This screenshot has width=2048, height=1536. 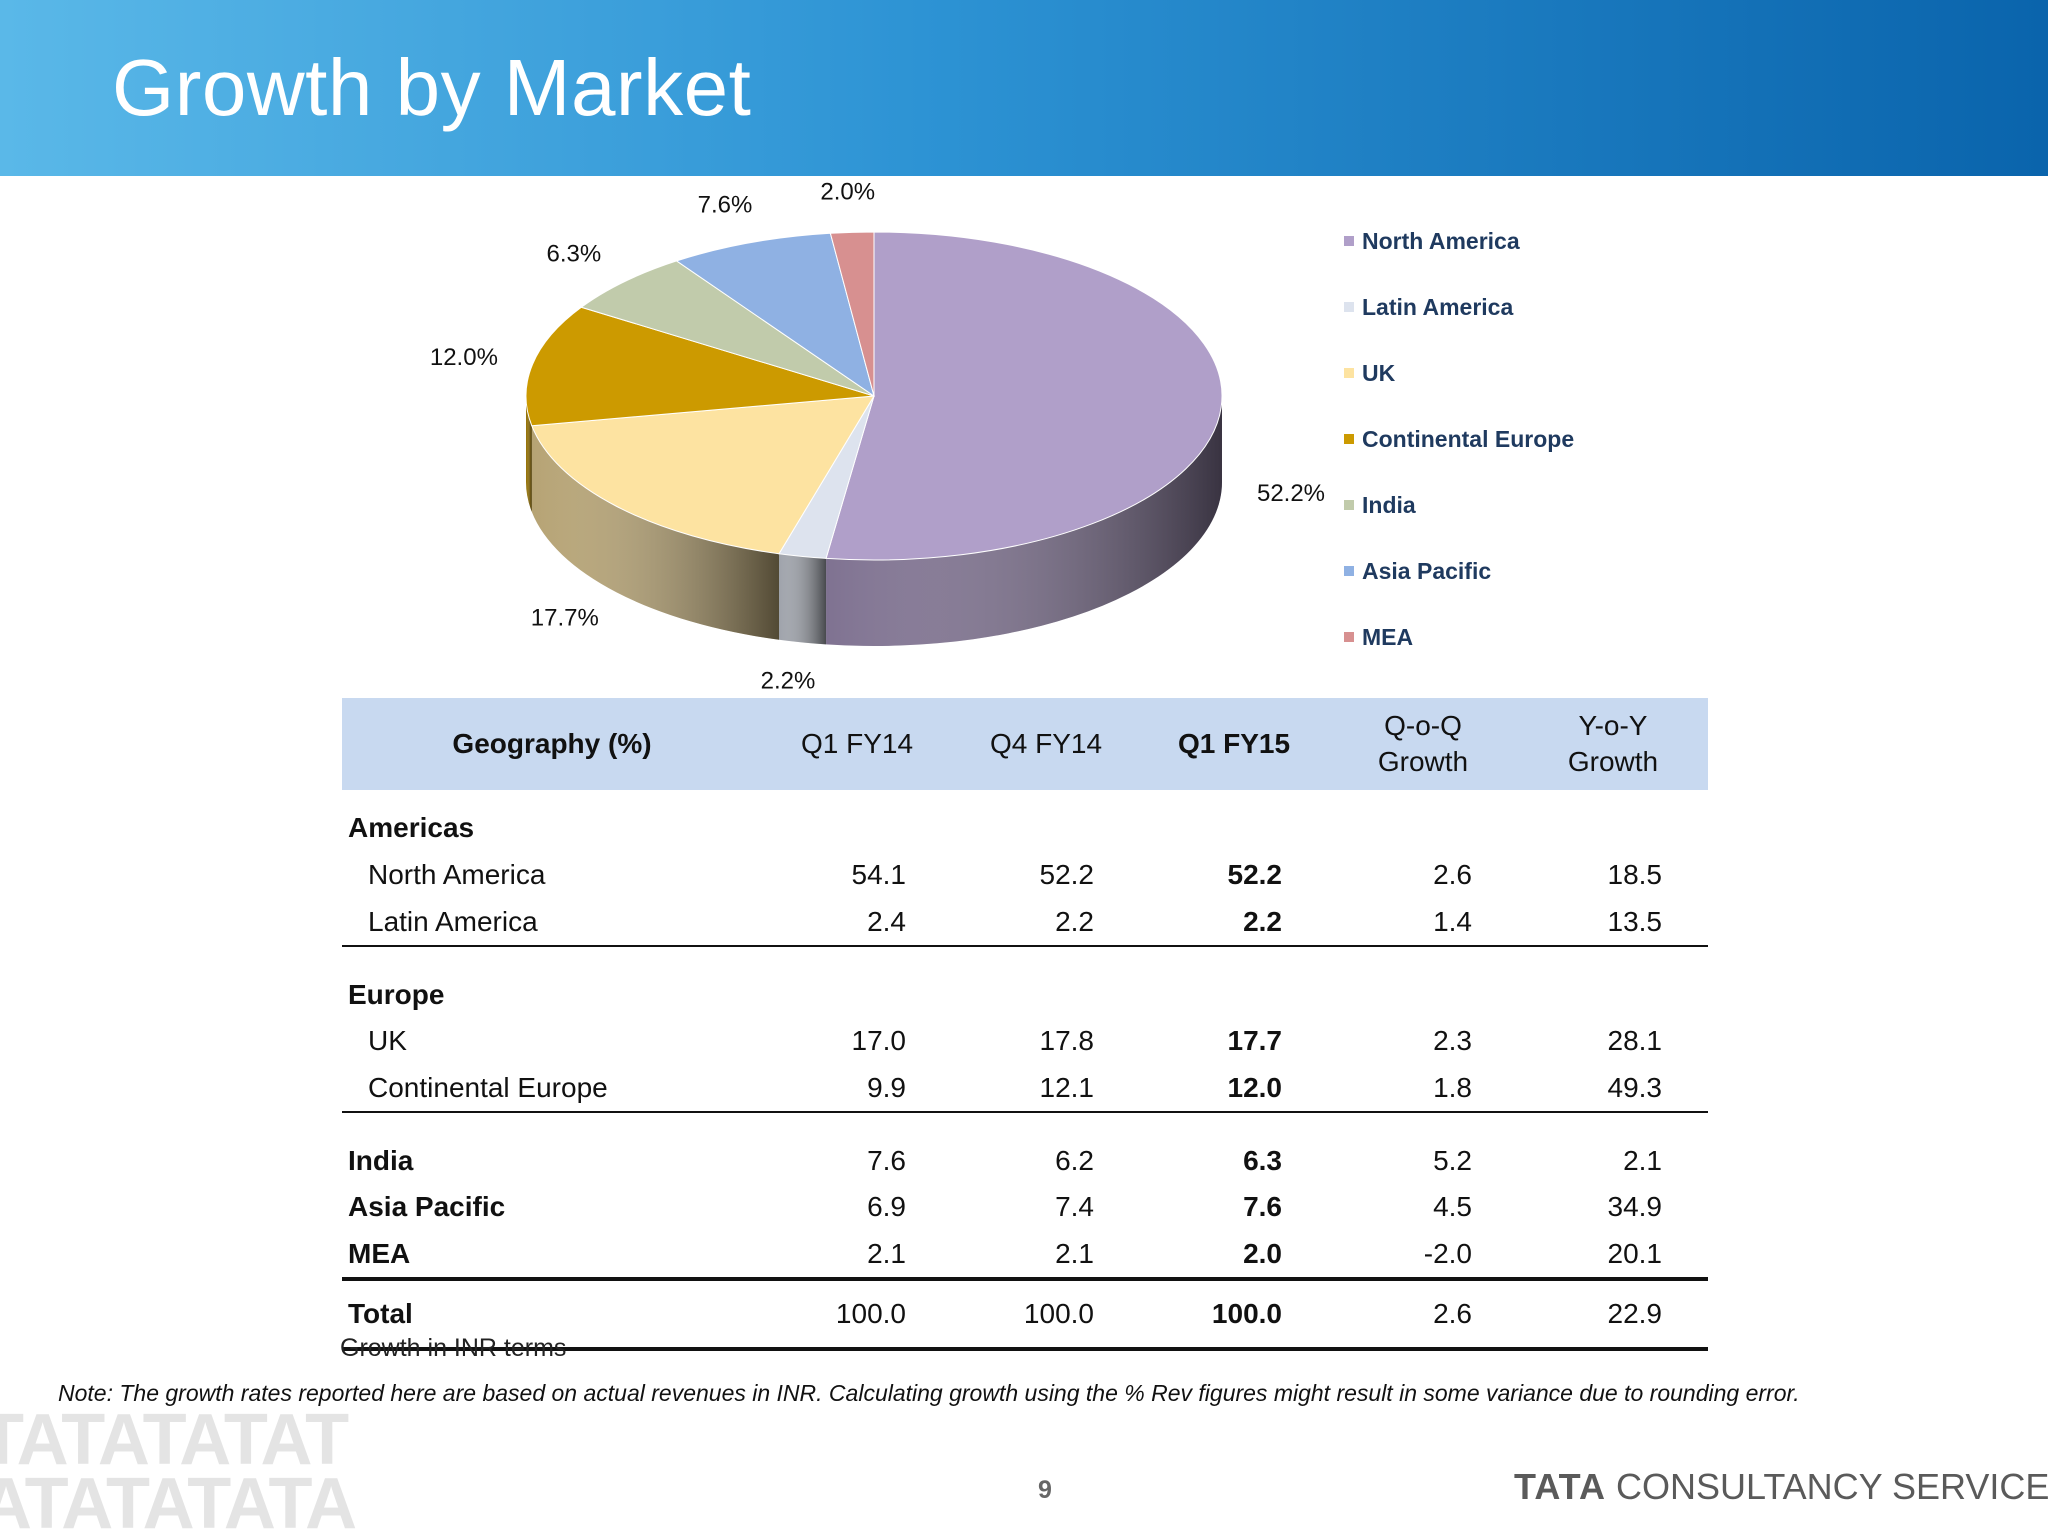 I want to click on legend-label: North America, so click(x=1441, y=241).